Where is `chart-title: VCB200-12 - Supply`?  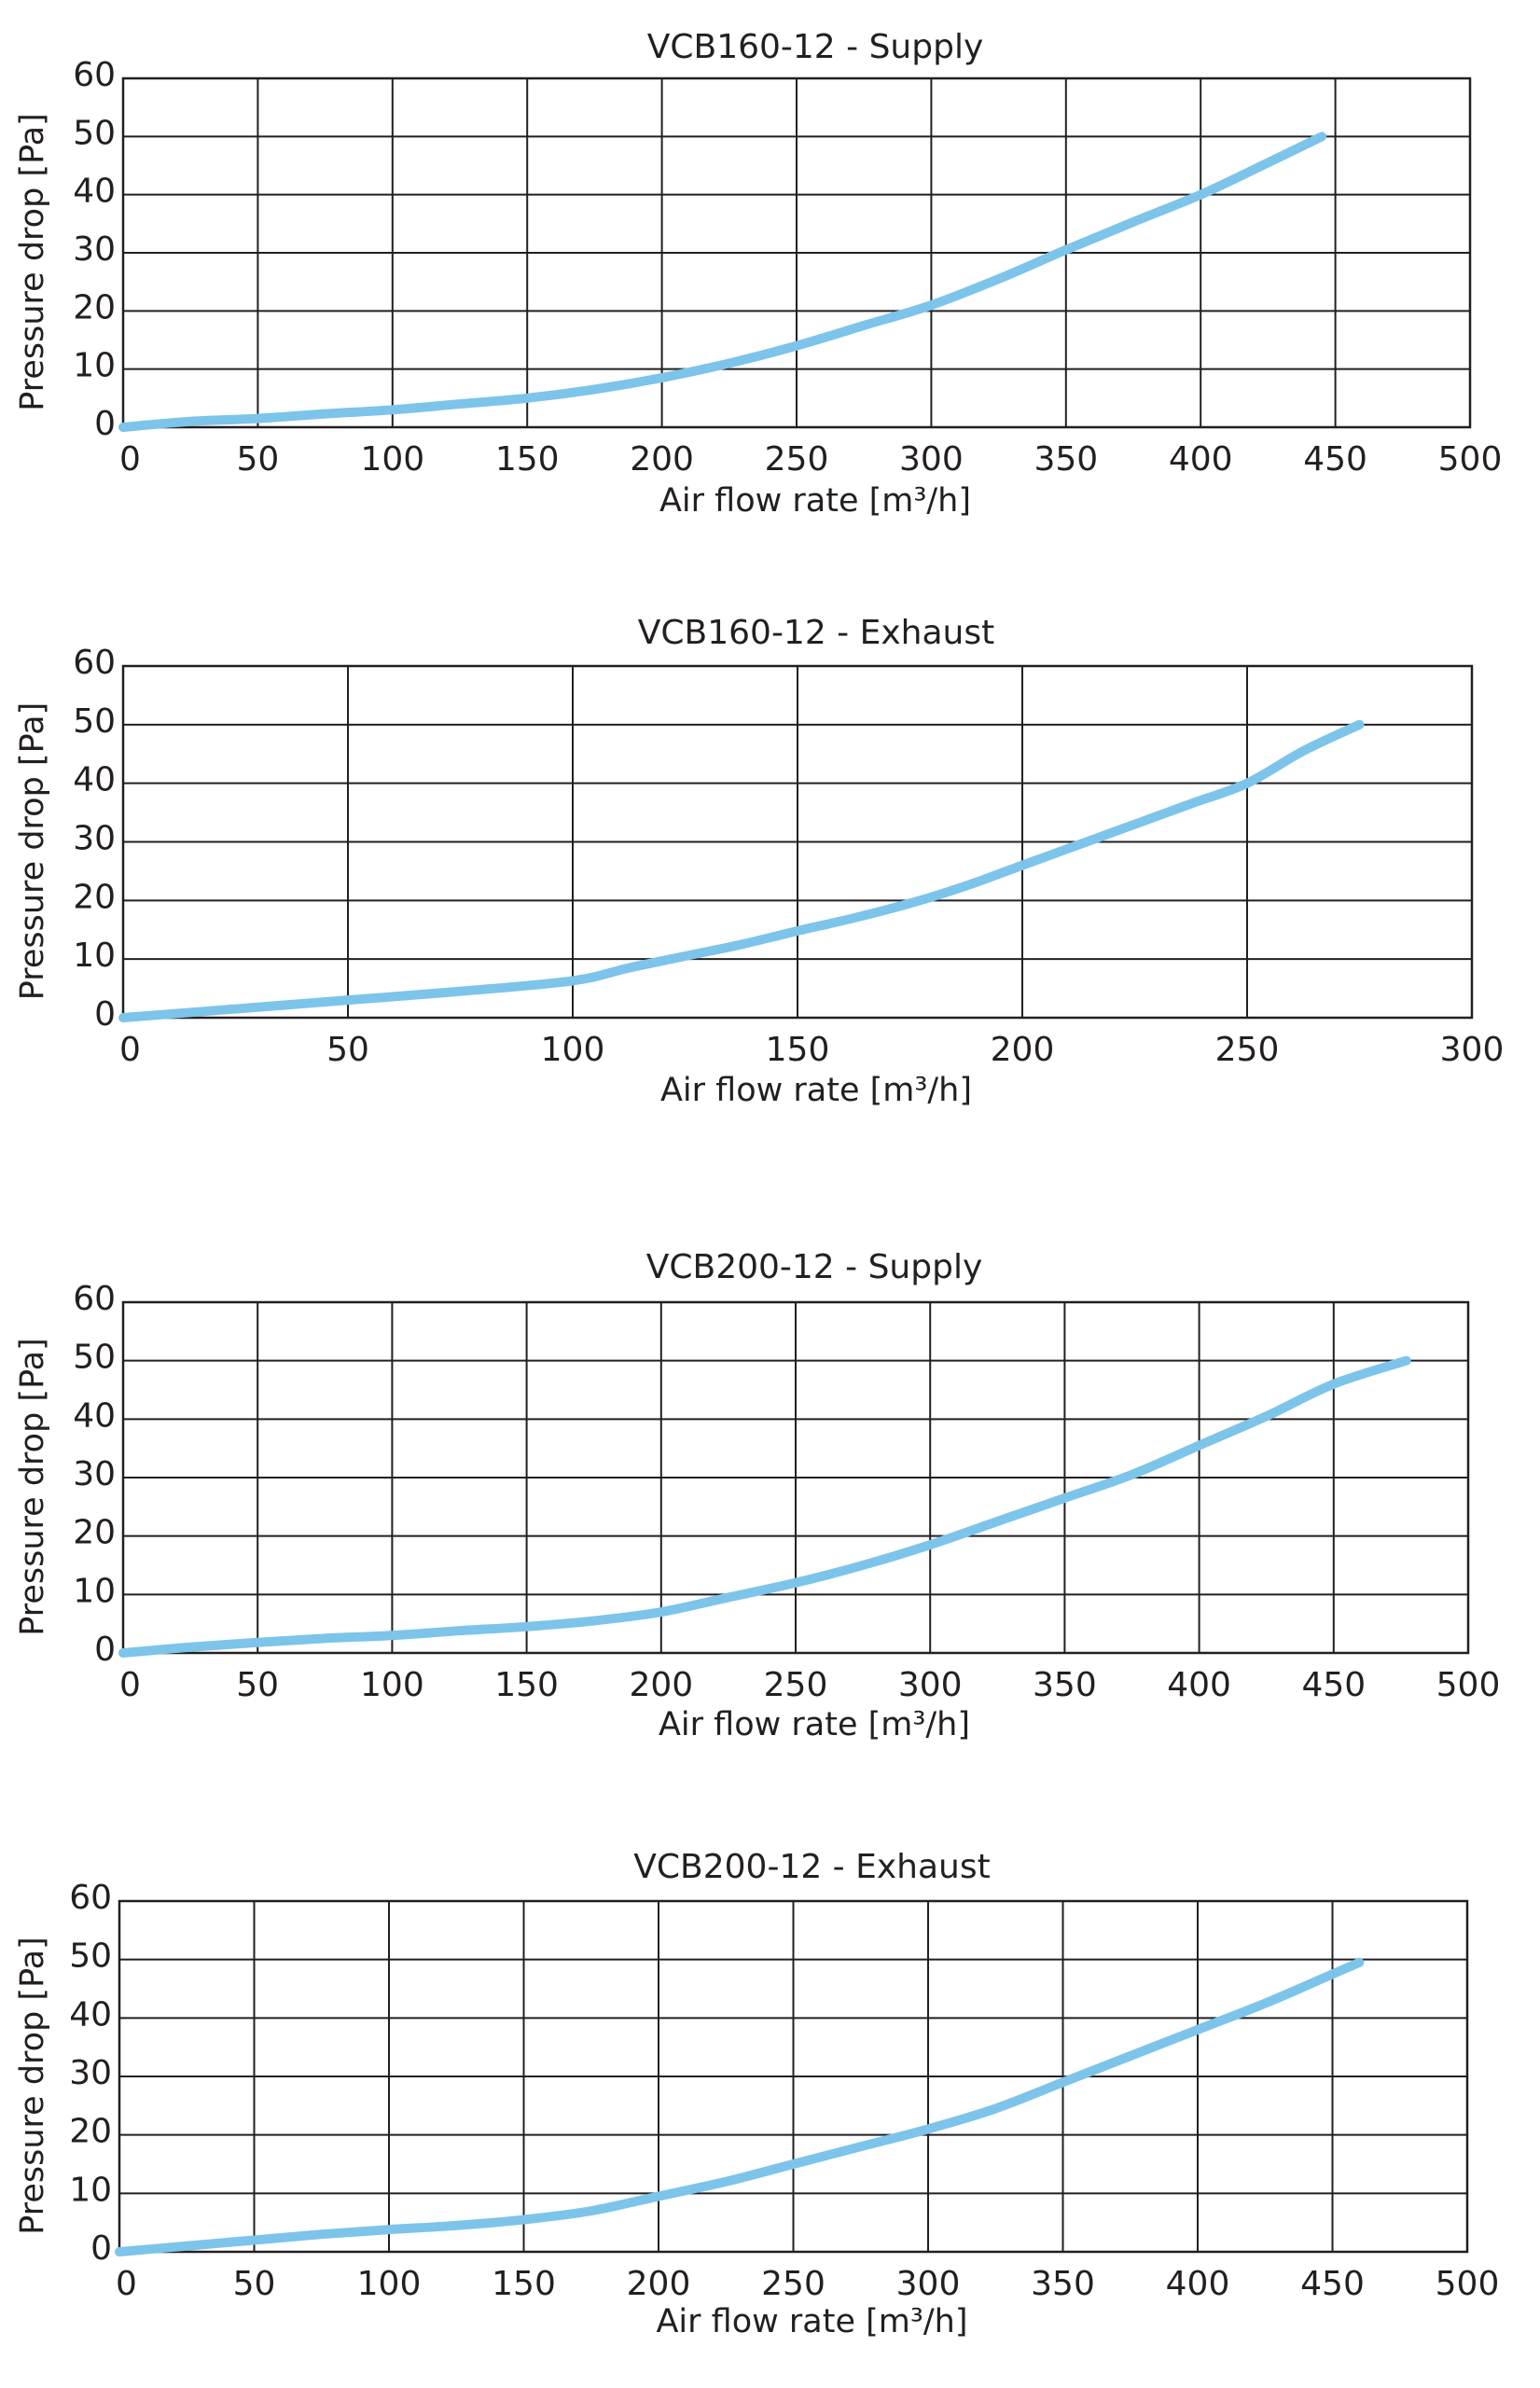
chart-title: VCB200-12 - Supply is located at coordinates (814, 1267).